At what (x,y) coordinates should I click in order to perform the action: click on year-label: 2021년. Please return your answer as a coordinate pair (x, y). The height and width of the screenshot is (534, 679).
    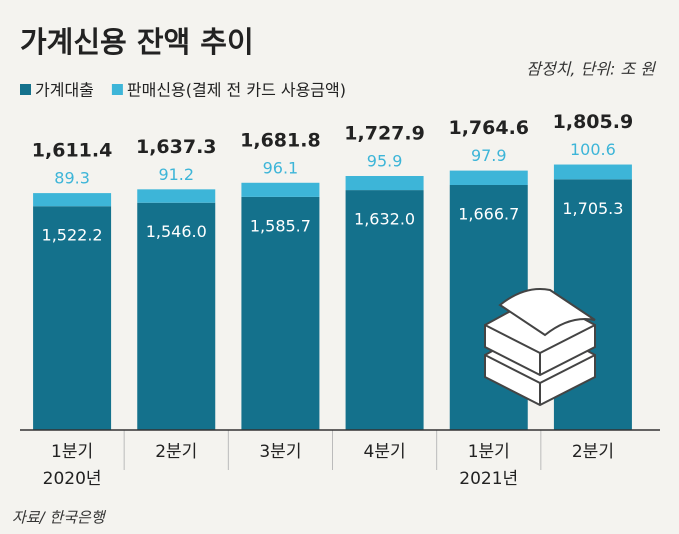
    Looking at the image, I should click on (488, 479).